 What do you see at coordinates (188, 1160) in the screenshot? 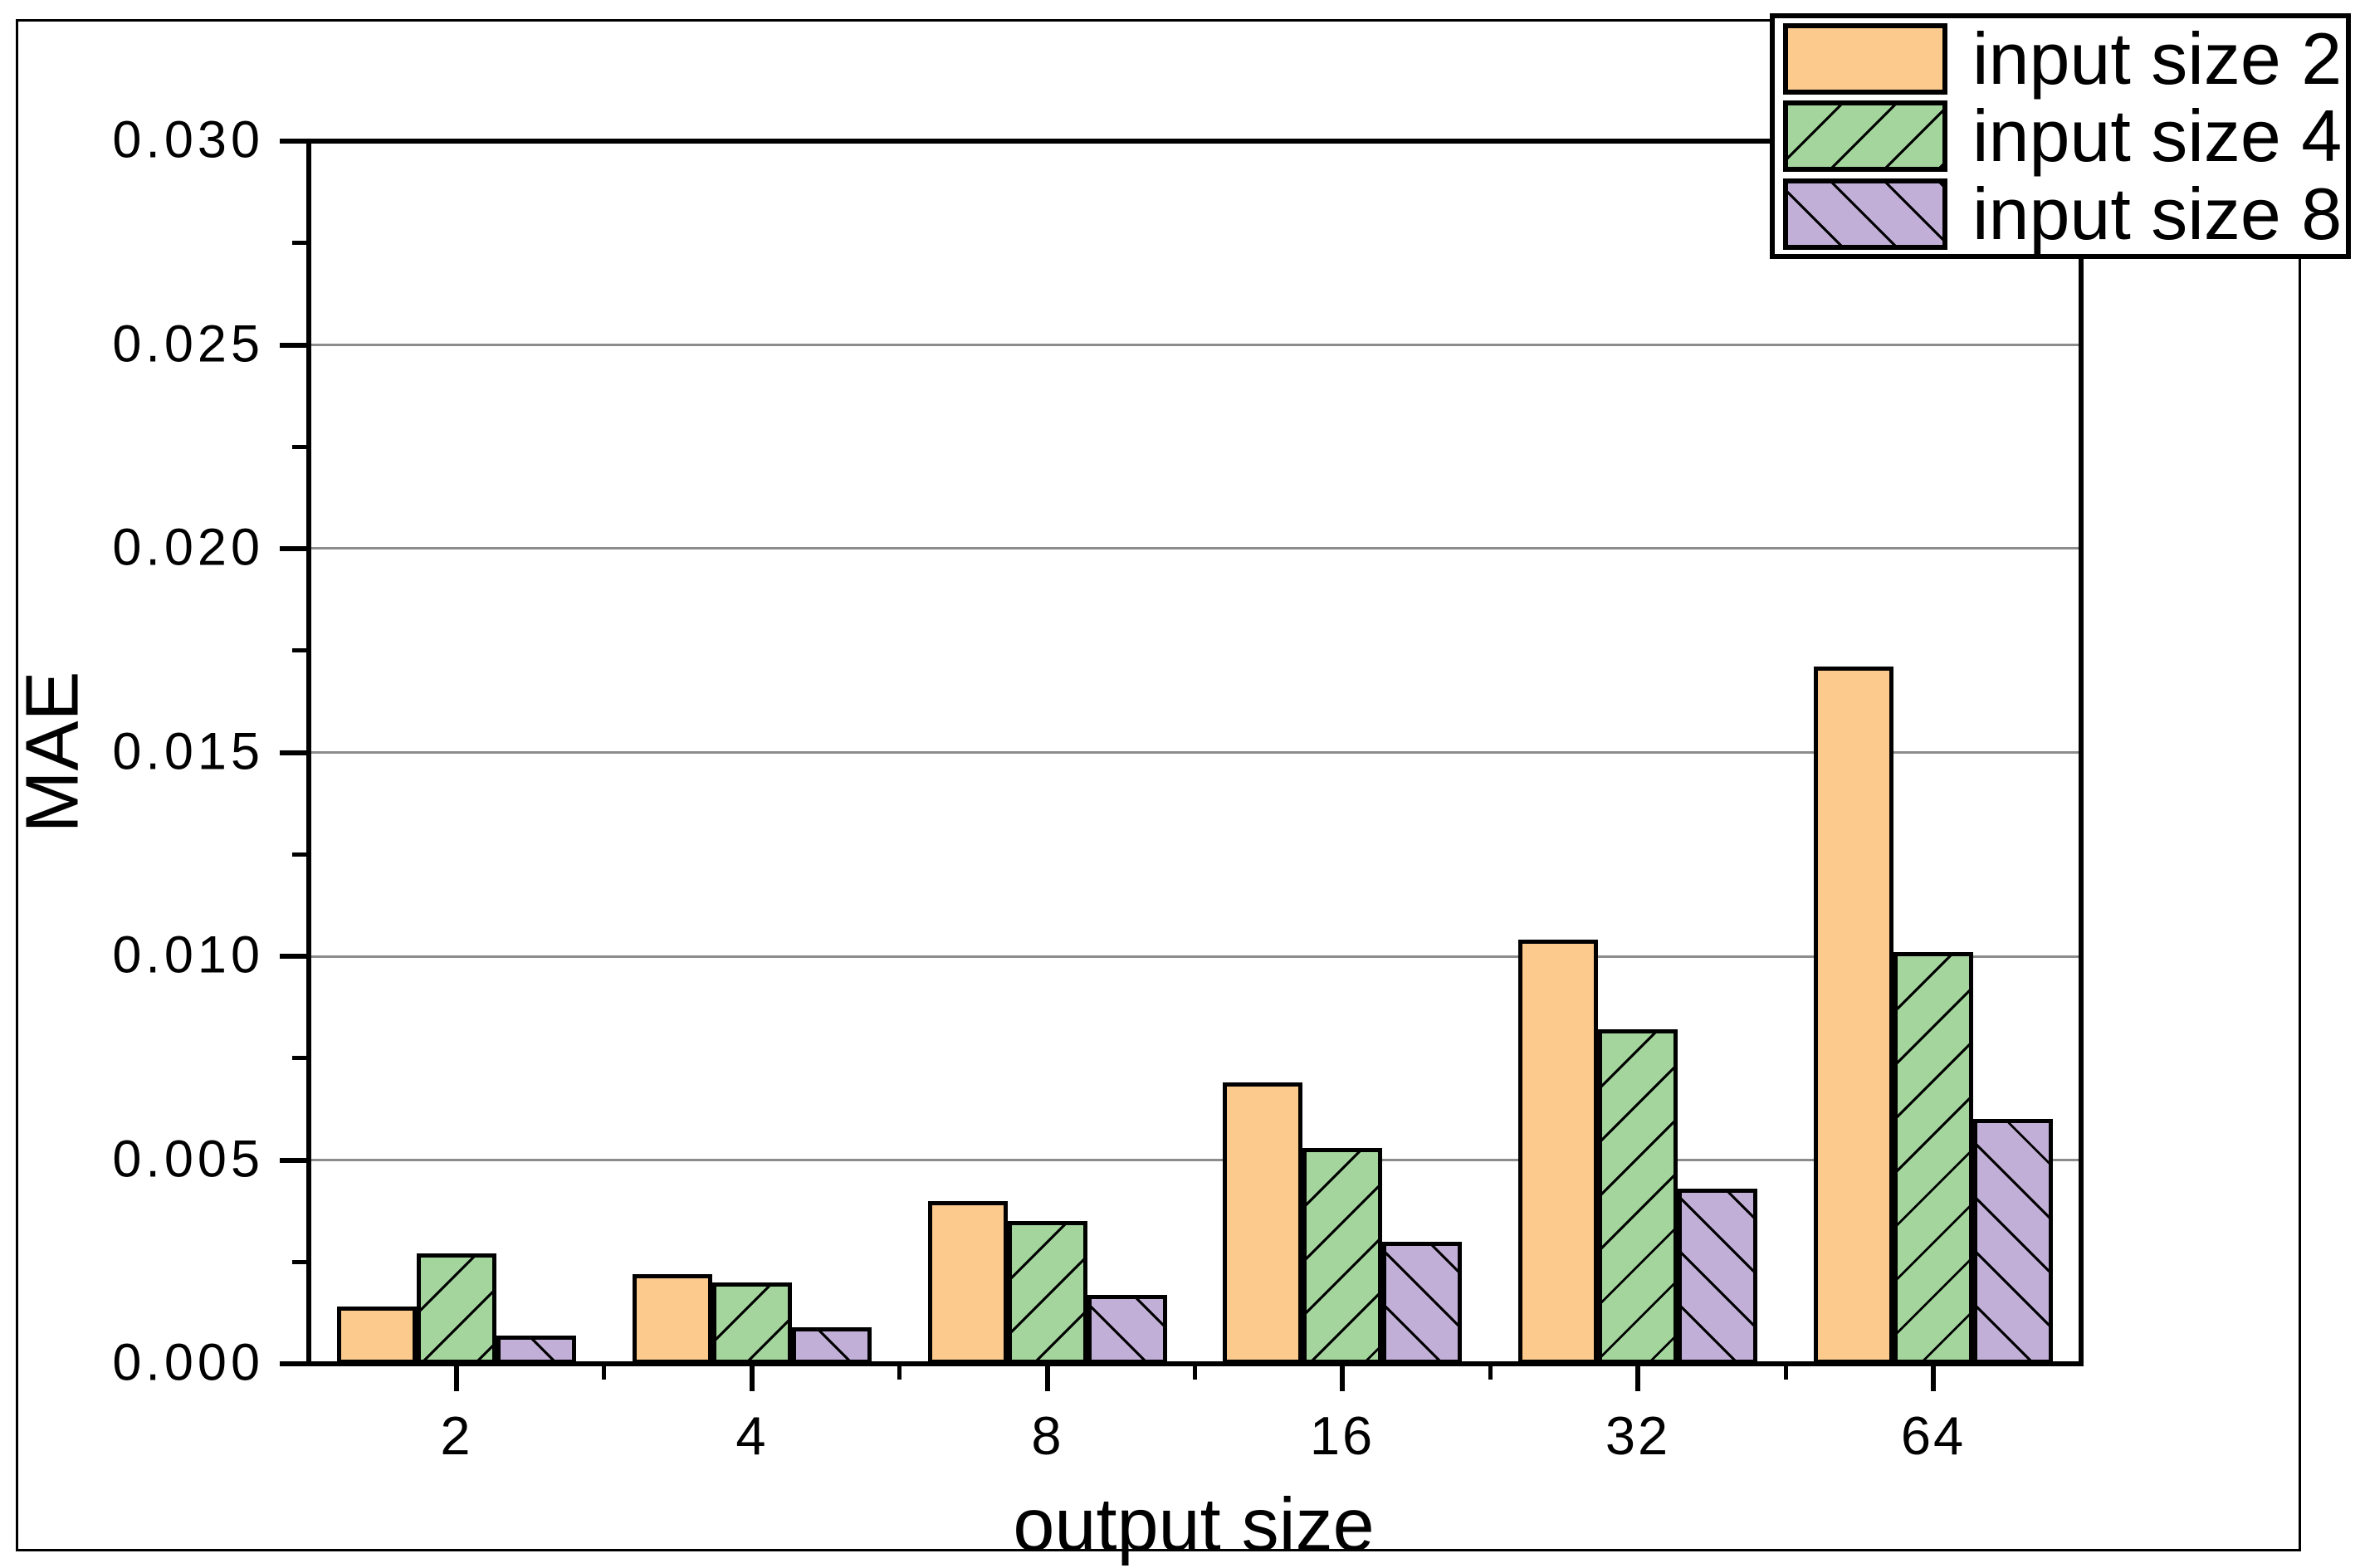
I see `y-tick-label: 0.005` at bounding box center [188, 1160].